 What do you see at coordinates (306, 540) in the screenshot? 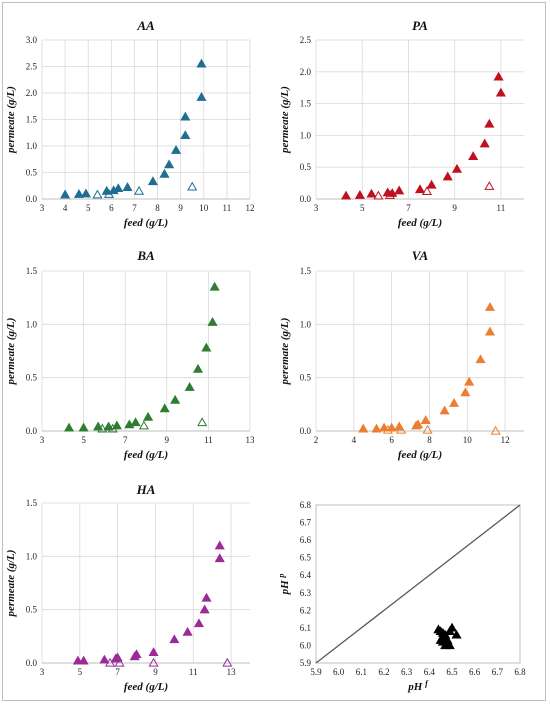
I see `y-tick-label: 6.6` at bounding box center [306, 540].